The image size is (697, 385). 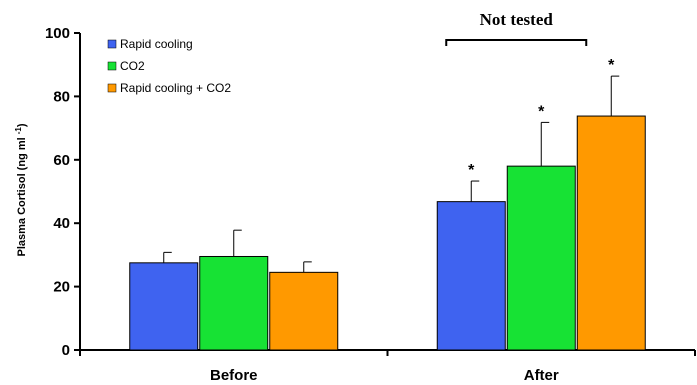 What do you see at coordinates (57, 33) in the screenshot?
I see `y-tick-label: 100` at bounding box center [57, 33].